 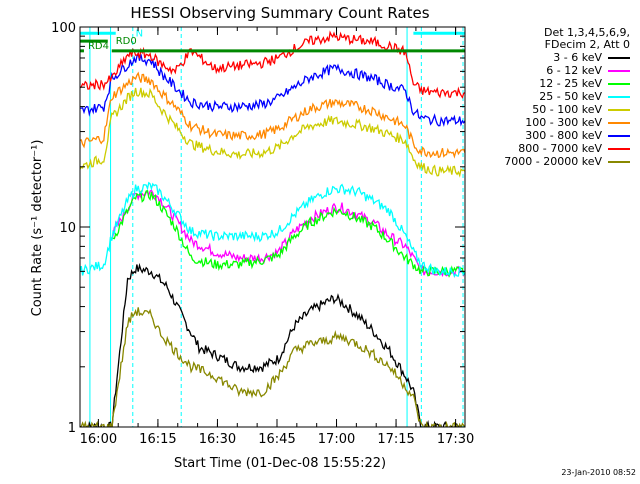 I want to click on y-tick-label: 1, so click(x=72, y=428).